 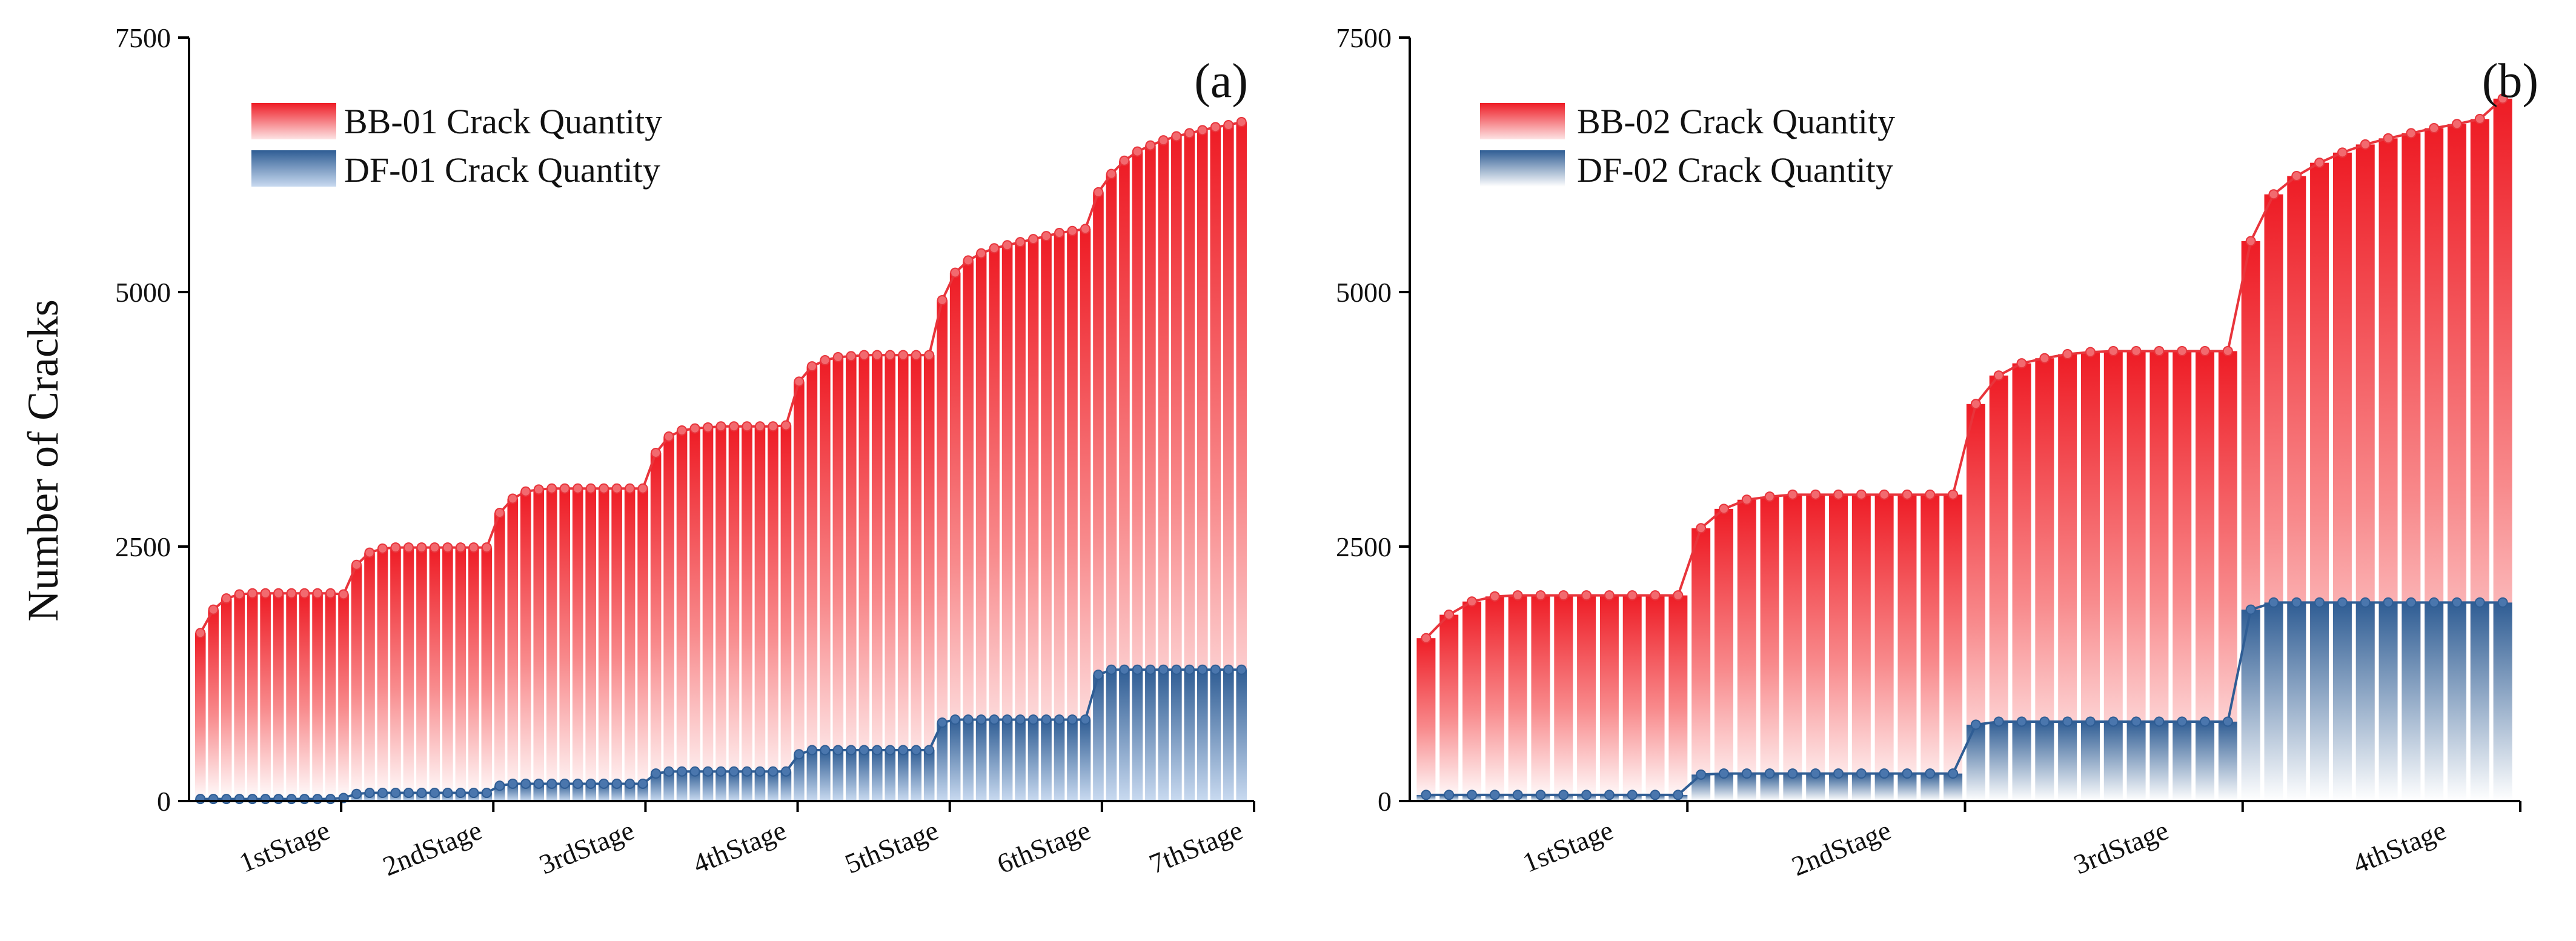 What do you see at coordinates (1735, 170) in the screenshot?
I see `legend-label-df02: DF-02 Crack Quantity` at bounding box center [1735, 170].